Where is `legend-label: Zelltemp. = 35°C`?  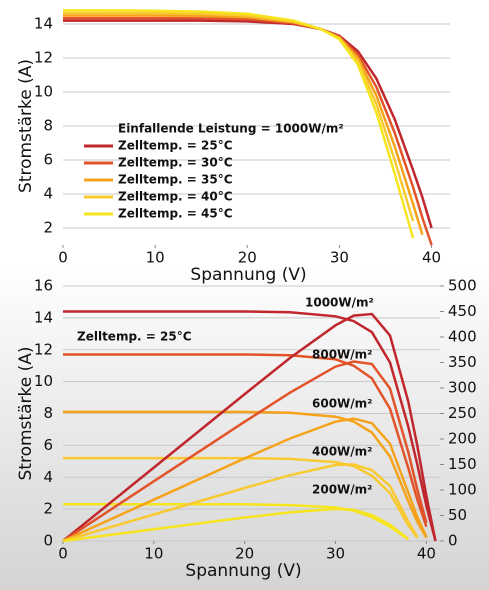
legend-label: Zelltemp. = 35°C is located at coordinates (175, 180).